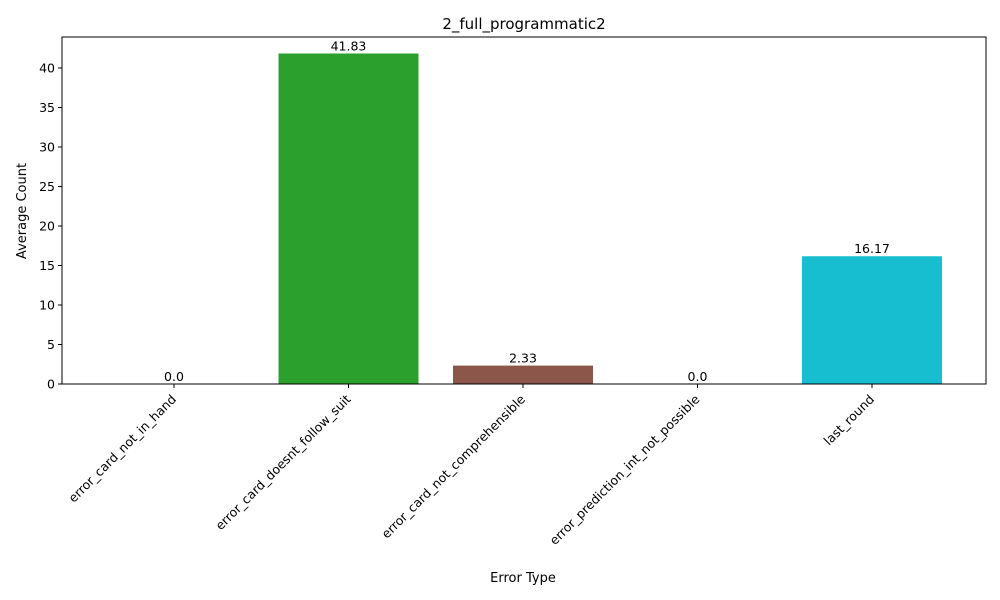 The image size is (1000, 600). Describe the element at coordinates (47, 304) in the screenshot. I see `y-tick-label: 10` at that location.